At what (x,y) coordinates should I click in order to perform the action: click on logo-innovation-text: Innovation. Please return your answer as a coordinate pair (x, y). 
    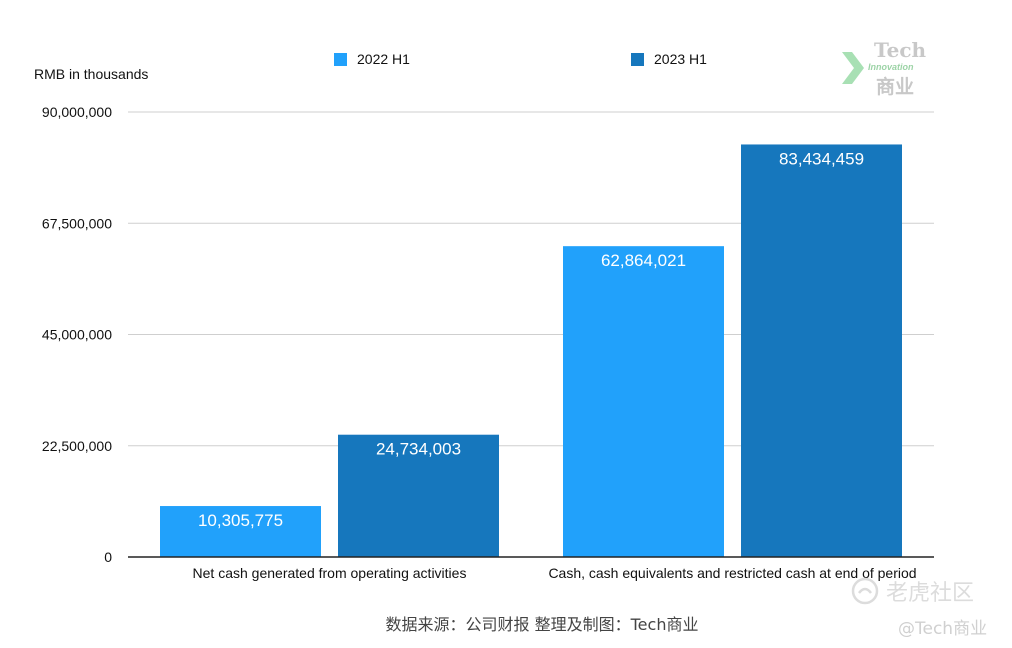
    Looking at the image, I should click on (891, 67).